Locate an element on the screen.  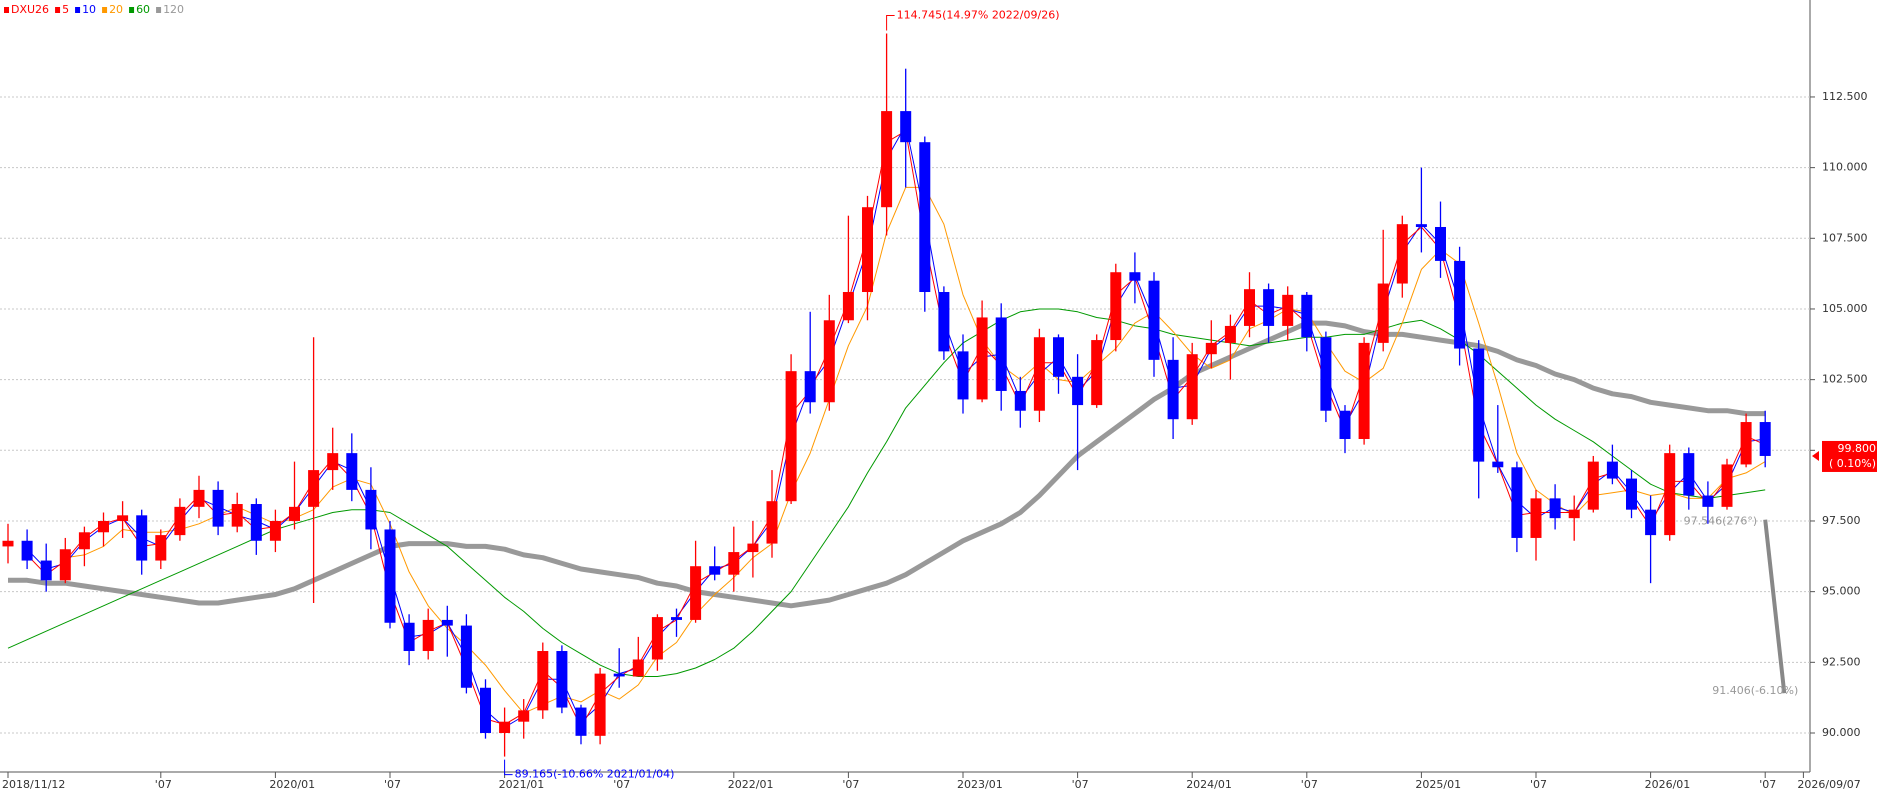
y-tick-label: 107.500 is located at coordinates (1845, 237).